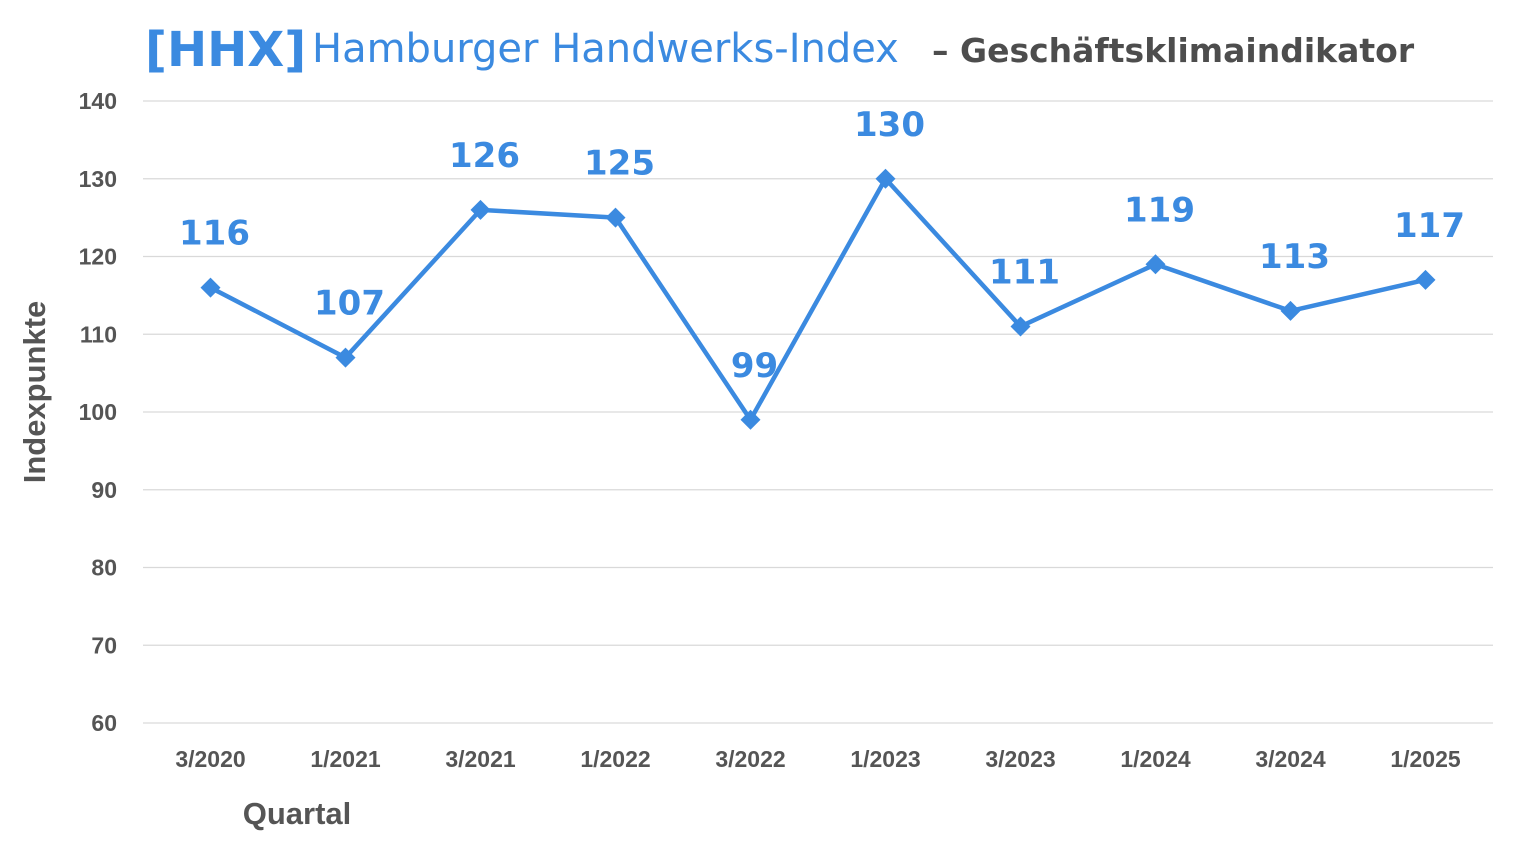 The height and width of the screenshot is (850, 1520). I want to click on data-label: 99, so click(754, 366).